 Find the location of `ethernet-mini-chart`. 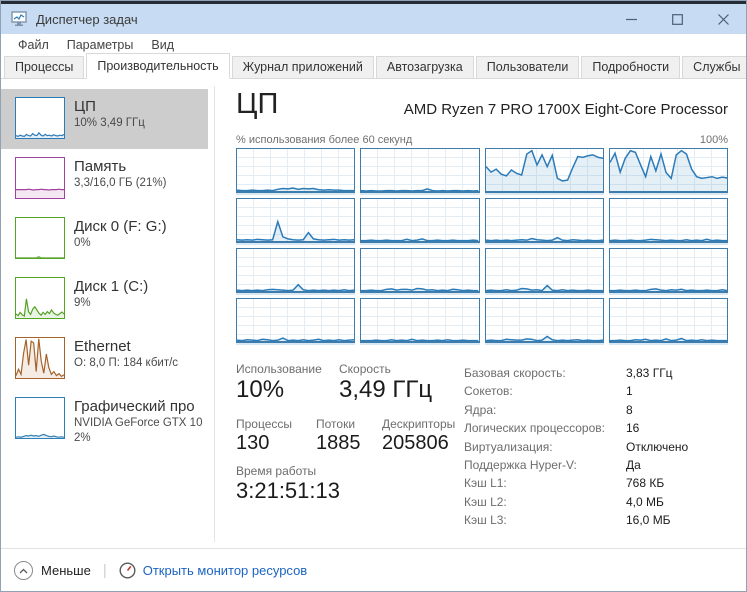

ethernet-mini-chart is located at coordinates (40, 358).